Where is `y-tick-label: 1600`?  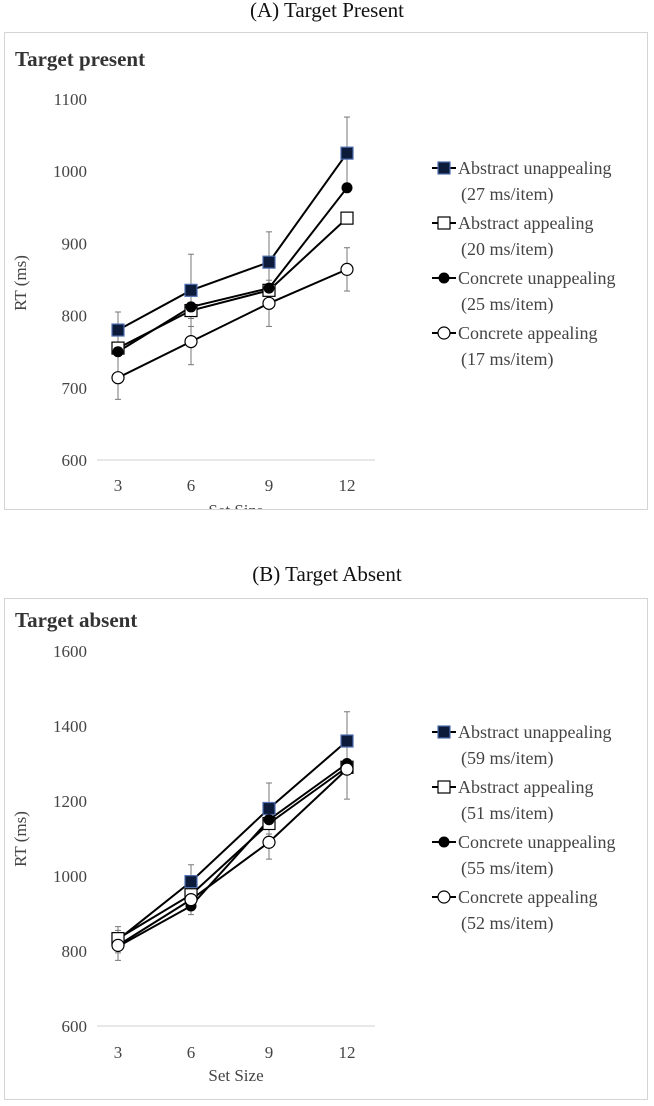 y-tick-label: 1600 is located at coordinates (70, 651).